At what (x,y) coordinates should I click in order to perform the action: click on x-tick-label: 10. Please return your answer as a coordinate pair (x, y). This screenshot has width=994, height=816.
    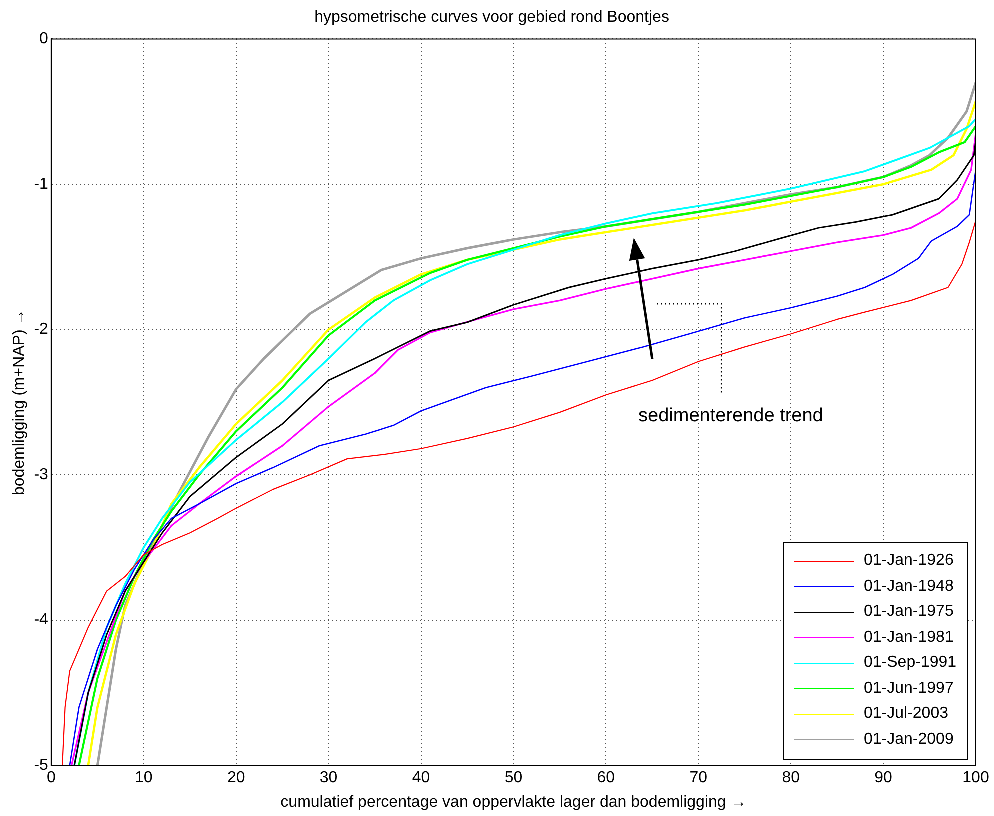
    Looking at the image, I should click on (143, 778).